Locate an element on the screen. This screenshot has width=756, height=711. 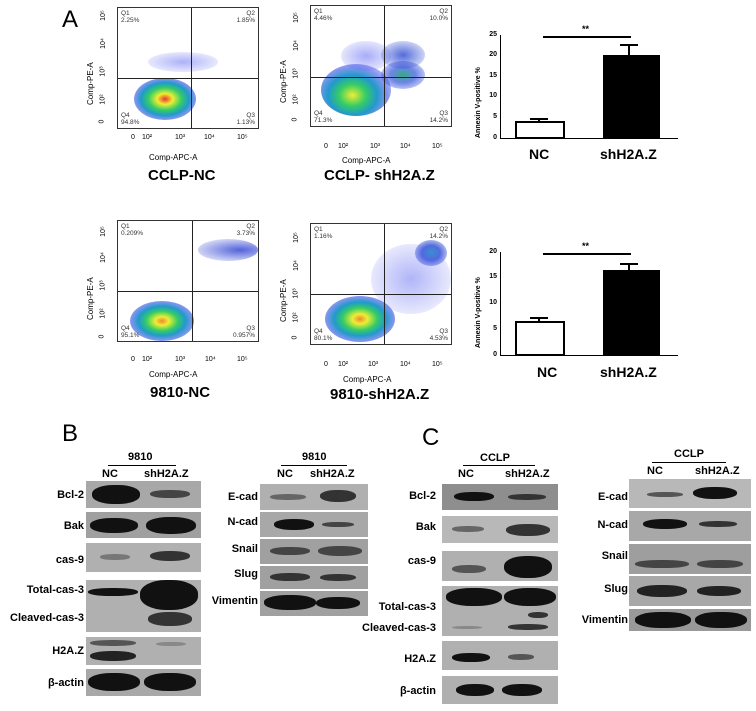
protein-label: Bak is located at coordinates (425, 527).